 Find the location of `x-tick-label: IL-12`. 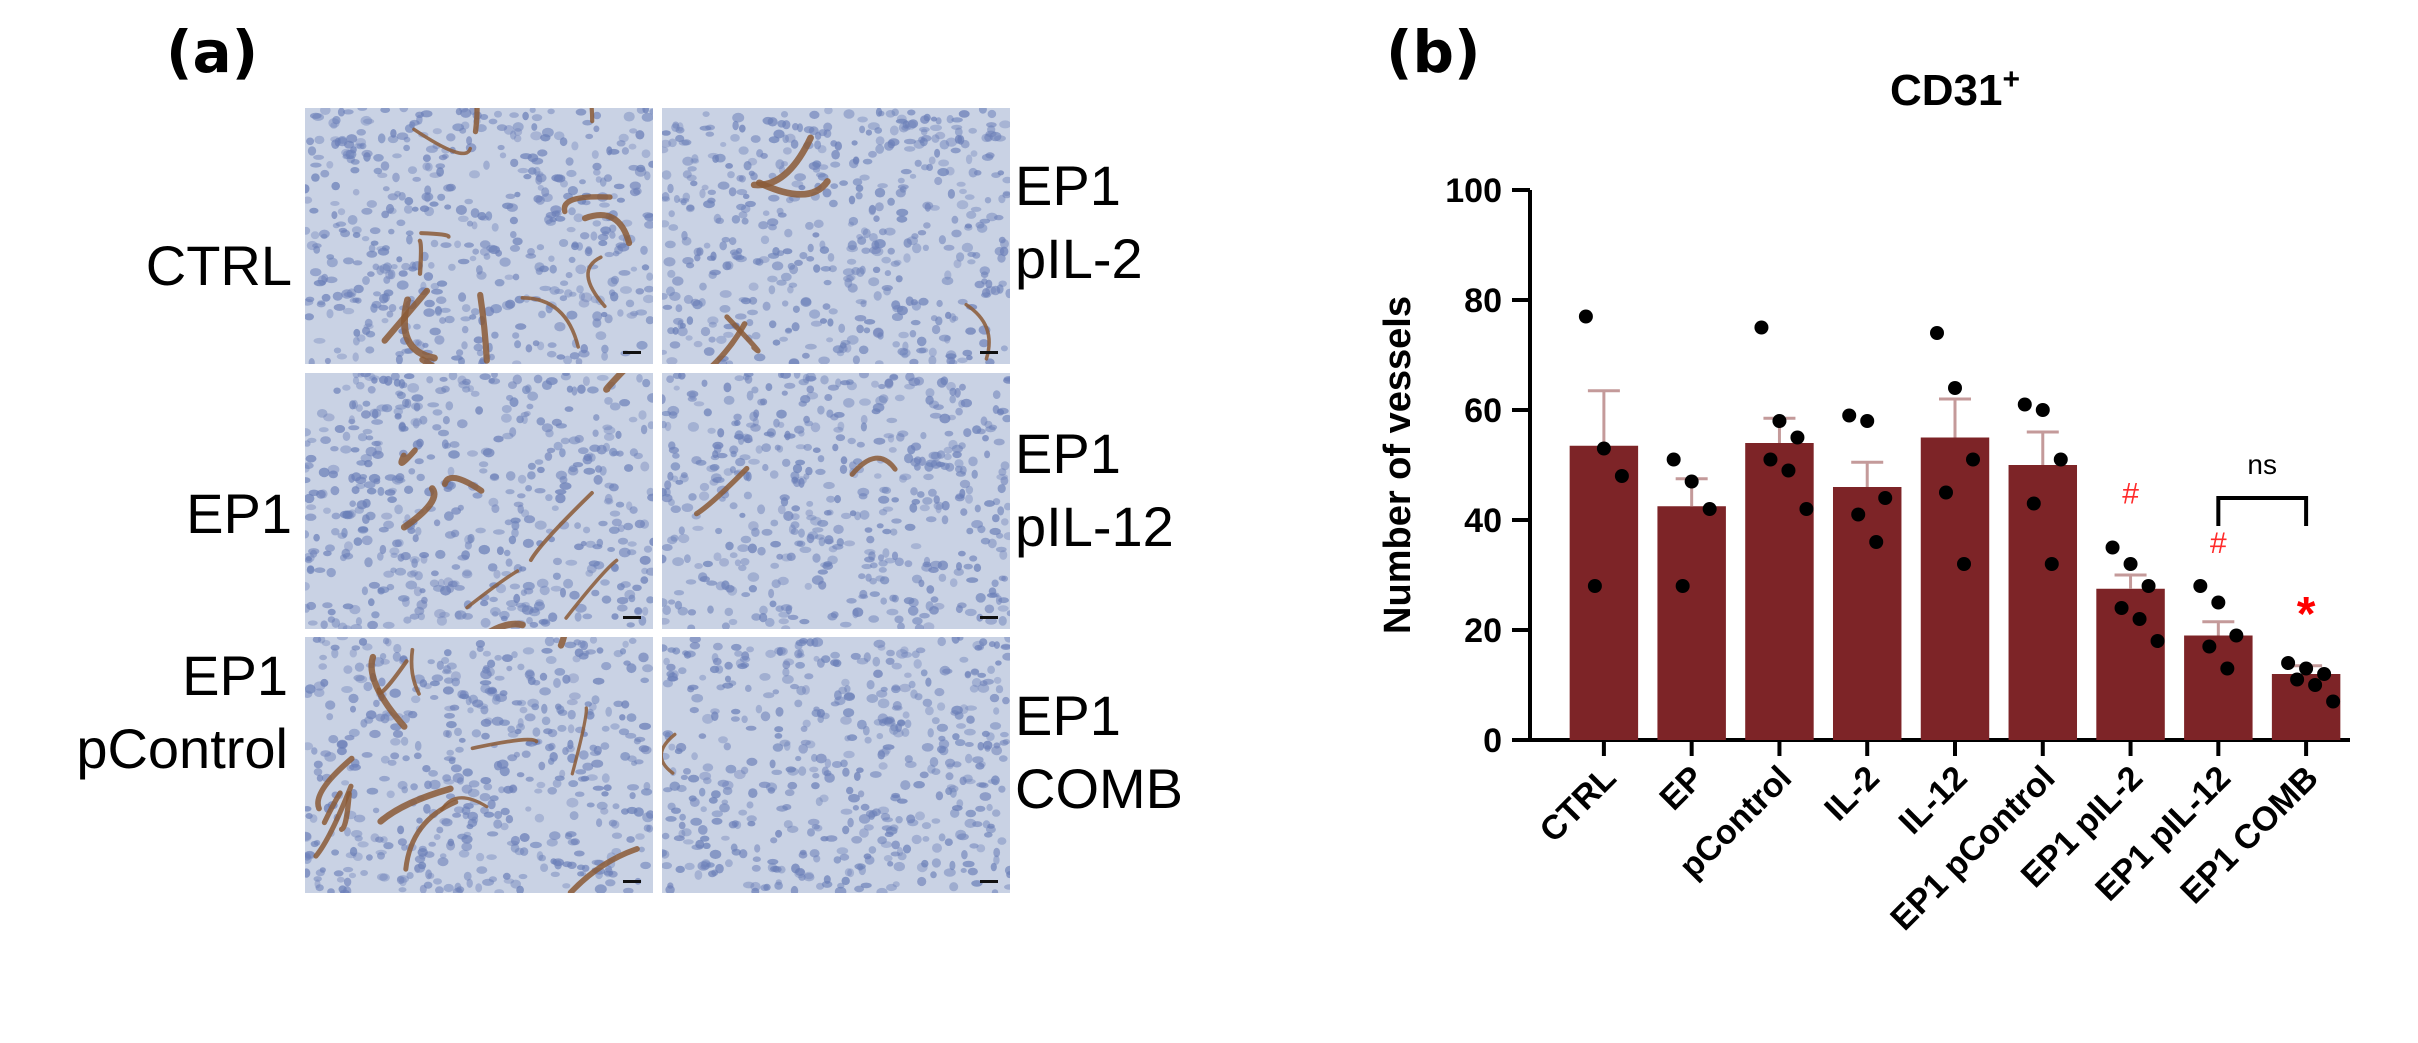

x-tick-label: IL-12 is located at coordinates (1933, 800).